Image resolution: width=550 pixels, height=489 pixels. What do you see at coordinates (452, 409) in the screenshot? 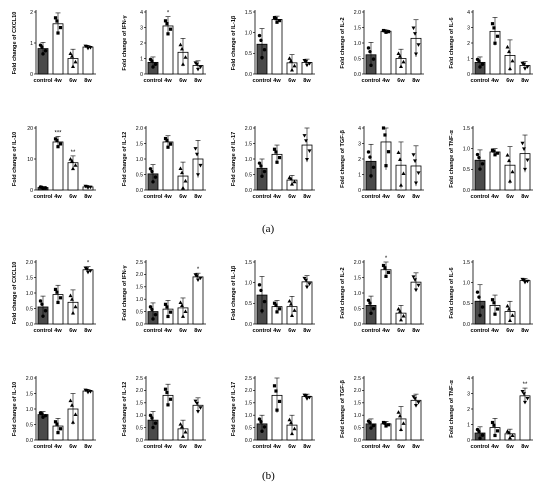
I see `y-axis-label: Fold change of TNF-α` at bounding box center [452, 409].